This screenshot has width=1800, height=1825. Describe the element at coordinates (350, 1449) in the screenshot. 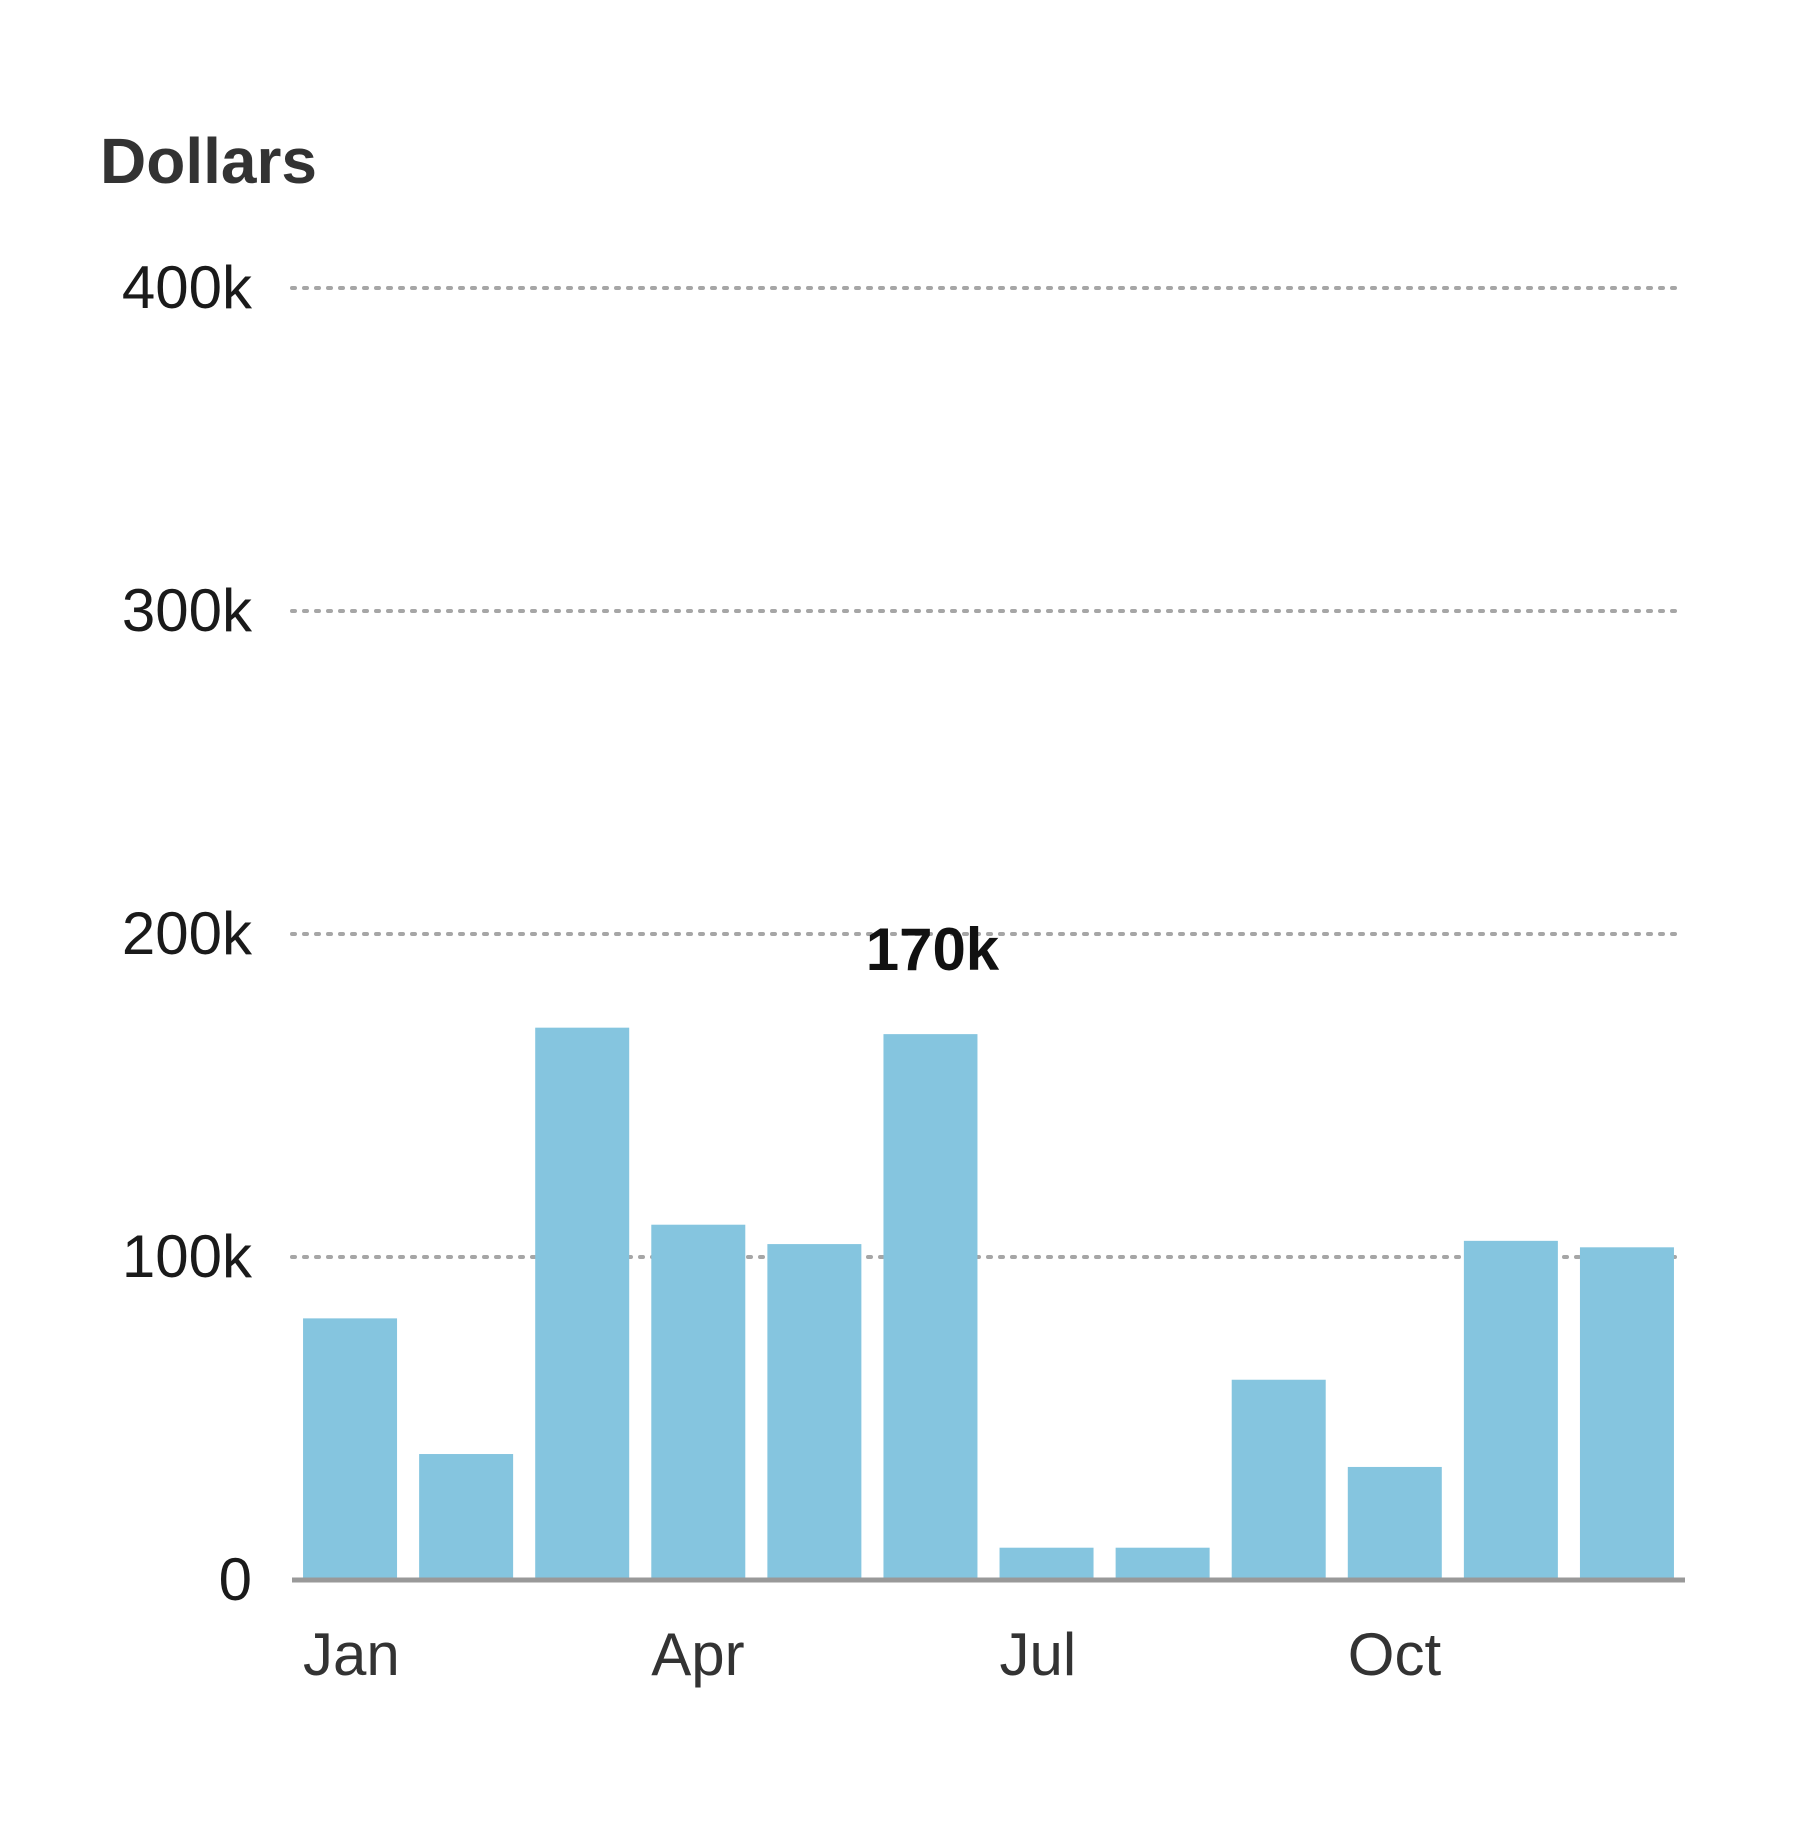

I see `bar-jan` at that location.